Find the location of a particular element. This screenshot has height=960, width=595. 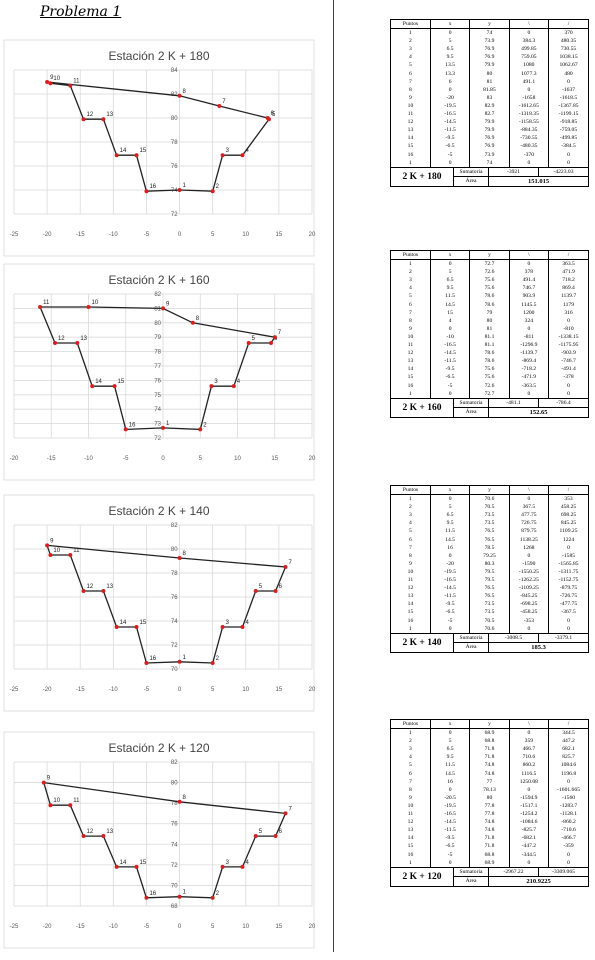

table-row: 5 11.5 78.6 903.9 1139.7 is located at coordinates (489, 296).